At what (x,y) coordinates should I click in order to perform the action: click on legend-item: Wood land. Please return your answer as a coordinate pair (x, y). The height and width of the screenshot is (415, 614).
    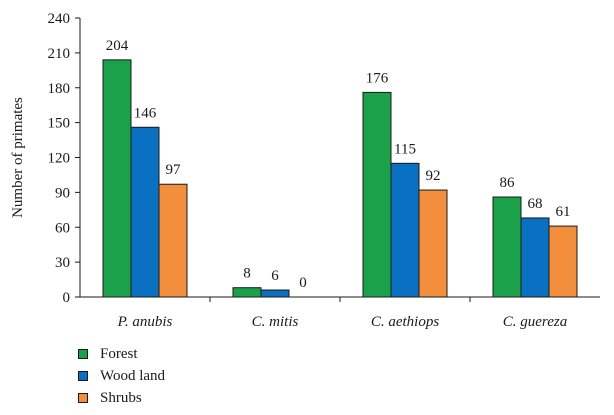
    Looking at the image, I should click on (121, 376).